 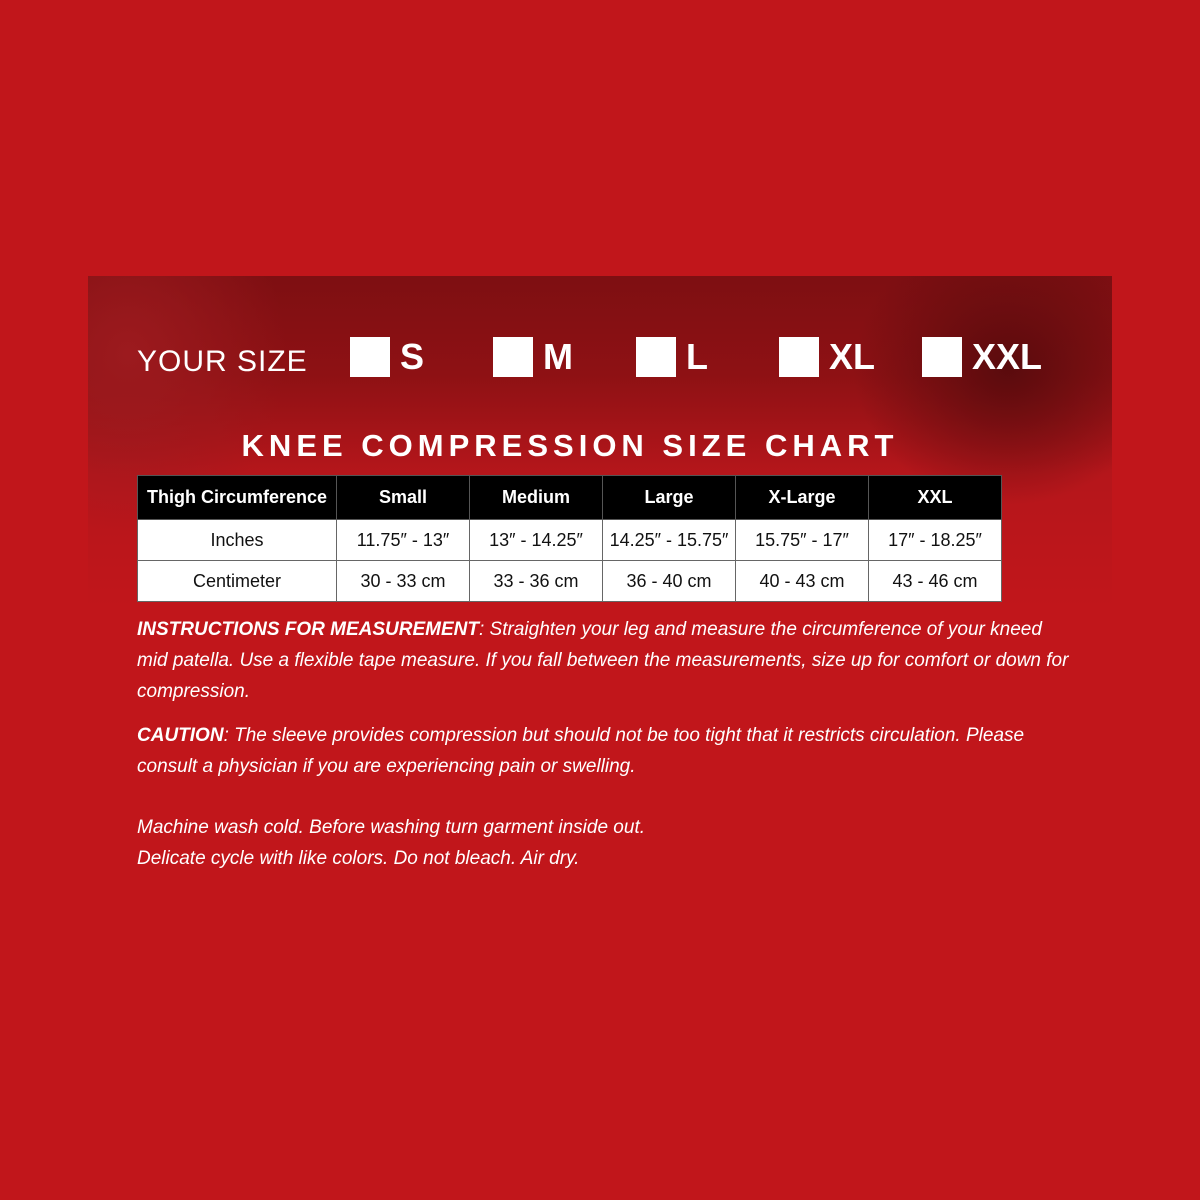 I want to click on header-cell: Large, so click(x=669, y=497).